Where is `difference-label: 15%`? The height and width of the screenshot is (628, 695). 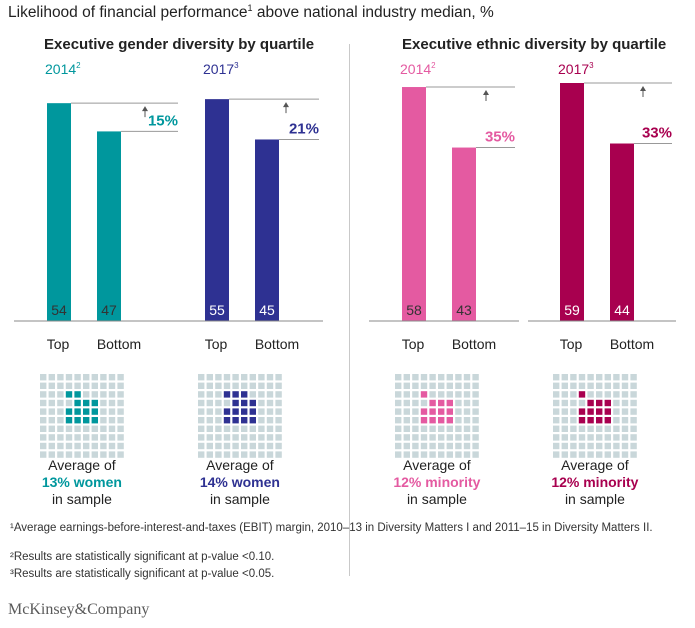
difference-label: 15% is located at coordinates (163, 120).